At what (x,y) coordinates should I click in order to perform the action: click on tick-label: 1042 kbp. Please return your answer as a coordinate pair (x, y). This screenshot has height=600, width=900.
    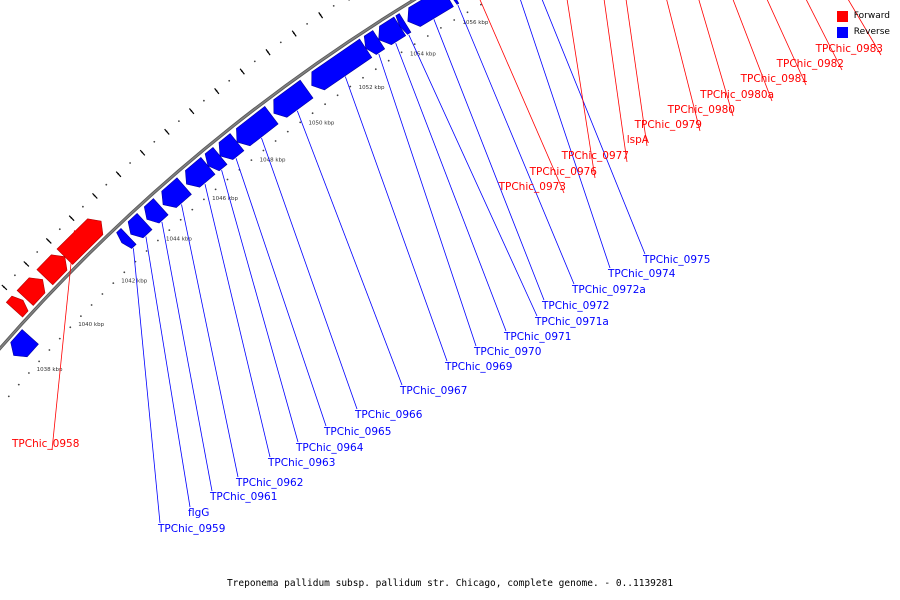
    Looking at the image, I should click on (134, 282).